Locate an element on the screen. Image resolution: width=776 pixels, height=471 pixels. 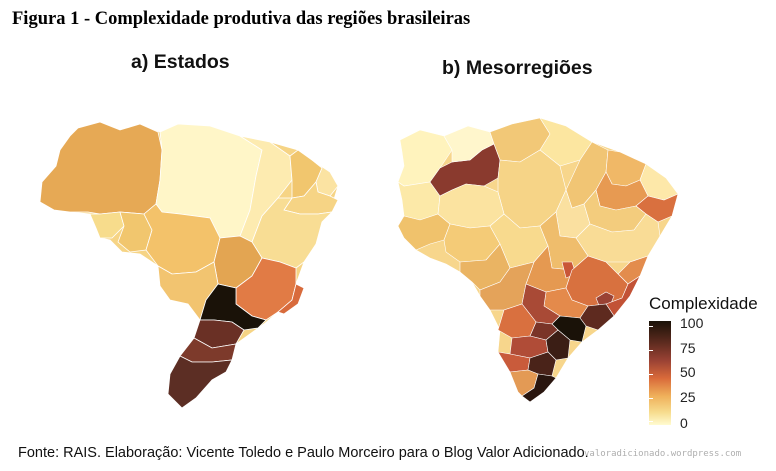
watermark: valoradicionado.wordpress.com is located at coordinates (663, 454).